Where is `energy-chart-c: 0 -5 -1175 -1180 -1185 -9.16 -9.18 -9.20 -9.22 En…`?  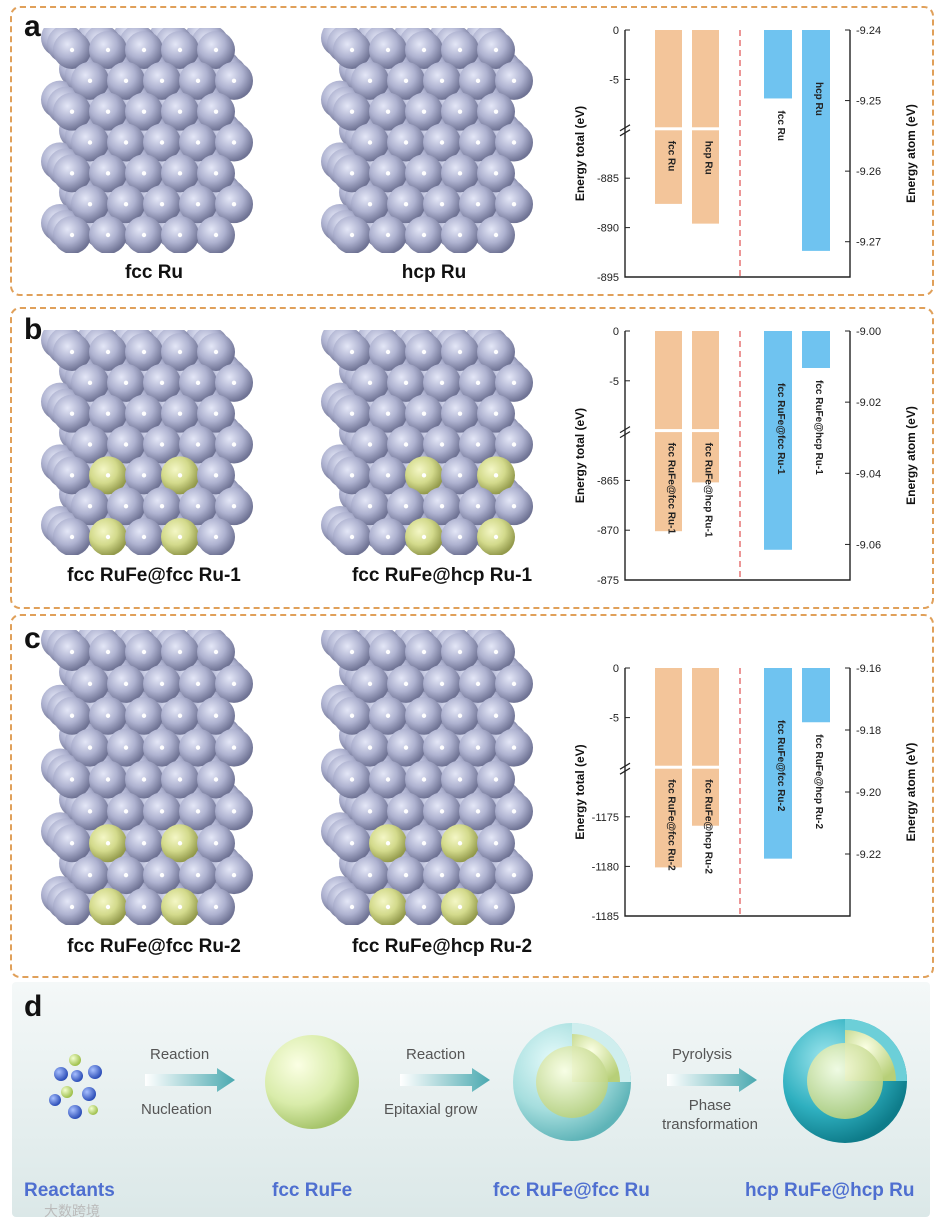 energy-chart-c: 0 -5 -1175 -1180 -1185 -9.16 -9.18 -9.20 -9.22 En… is located at coordinates (745, 793).